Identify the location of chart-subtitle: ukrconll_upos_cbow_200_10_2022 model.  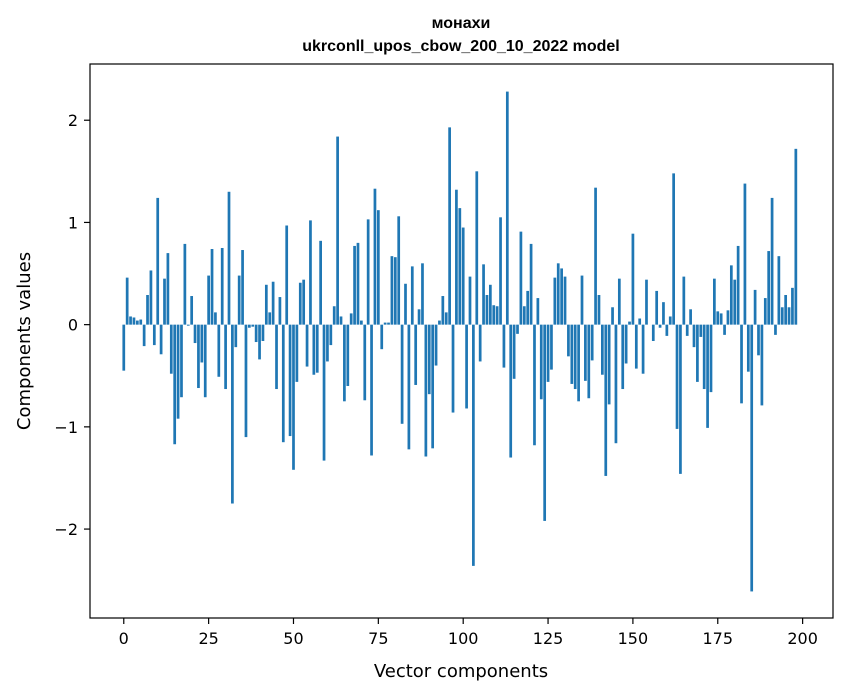
(460, 46).